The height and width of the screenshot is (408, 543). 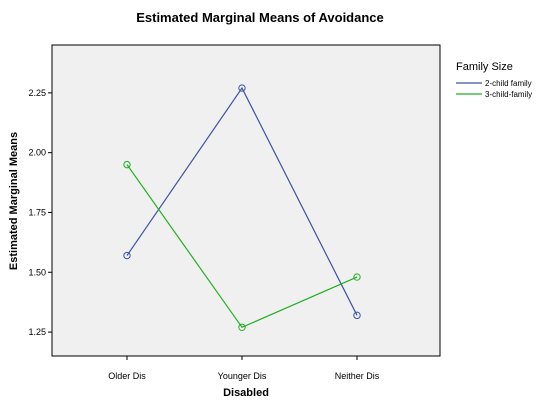 I want to click on y-axis: 1.25 1.50 1.75 2.00 2.25, so click(x=40, y=212).